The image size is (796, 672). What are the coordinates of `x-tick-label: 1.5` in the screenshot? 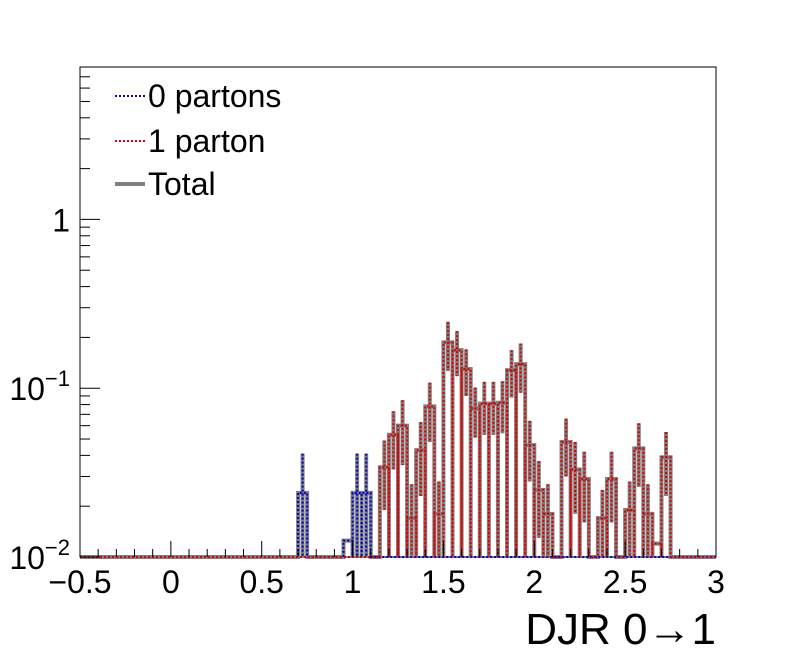 It's located at (443, 582).